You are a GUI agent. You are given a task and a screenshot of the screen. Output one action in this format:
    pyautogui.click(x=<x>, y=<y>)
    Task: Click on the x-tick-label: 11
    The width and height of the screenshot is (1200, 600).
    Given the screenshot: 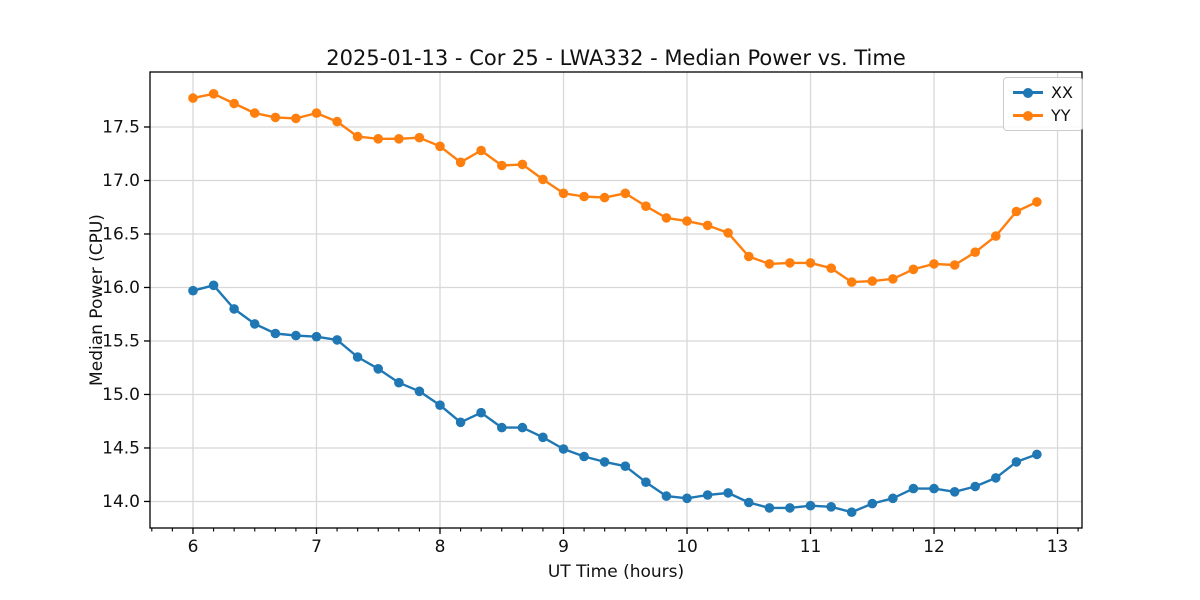 What is the action you would take?
    pyautogui.click(x=811, y=547)
    